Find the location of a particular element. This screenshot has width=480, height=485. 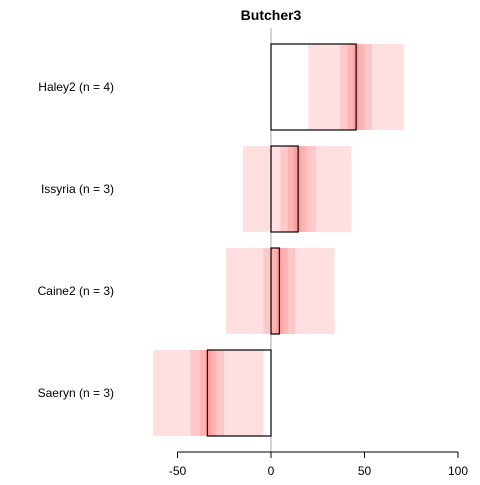

x-axis: -50 0 50 100 is located at coordinates (318, 464).